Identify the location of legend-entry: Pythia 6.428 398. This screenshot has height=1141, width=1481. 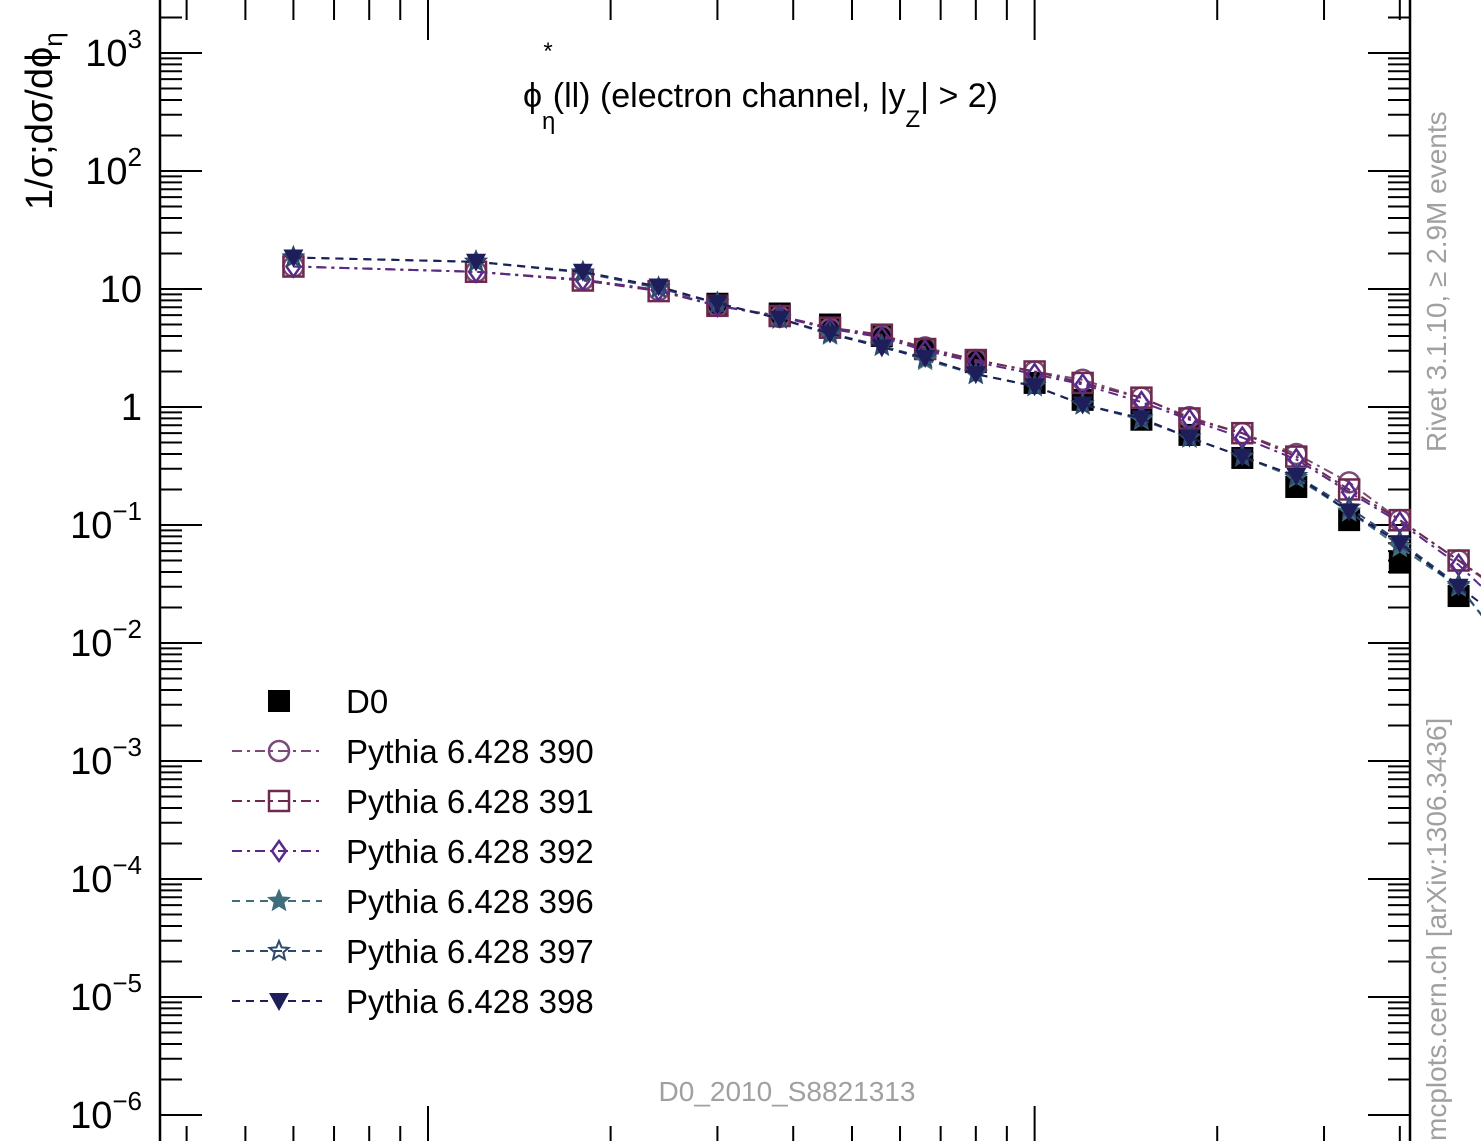
(413, 1001).